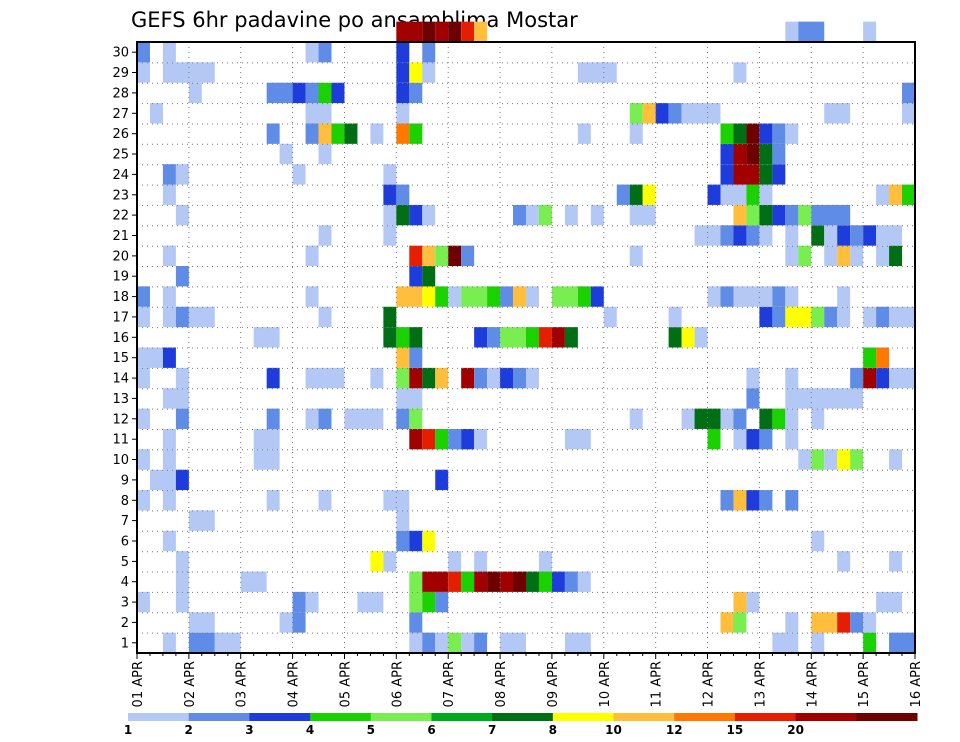 Image resolution: width=960 pixels, height=742 pixels. Describe the element at coordinates (125, 623) in the screenshot. I see `y-tick-label: 2` at that location.